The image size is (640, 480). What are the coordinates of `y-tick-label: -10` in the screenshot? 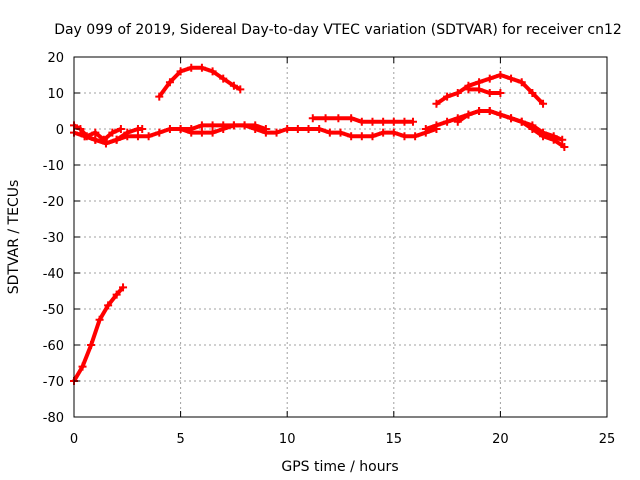 It's located at (53, 166).